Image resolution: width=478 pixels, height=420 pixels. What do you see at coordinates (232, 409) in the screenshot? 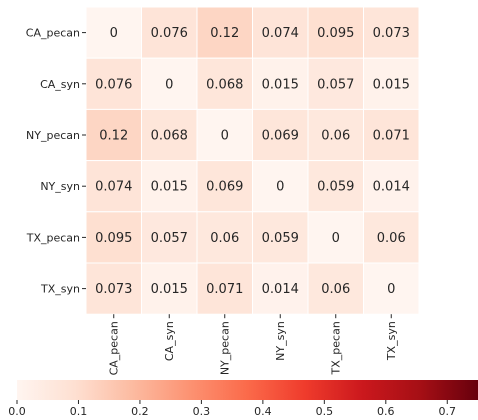
I see `colorbar-ticks: 0.0 0.1 0.2 0.3 0.4 0.5 0.6 0.7` at bounding box center [232, 409].